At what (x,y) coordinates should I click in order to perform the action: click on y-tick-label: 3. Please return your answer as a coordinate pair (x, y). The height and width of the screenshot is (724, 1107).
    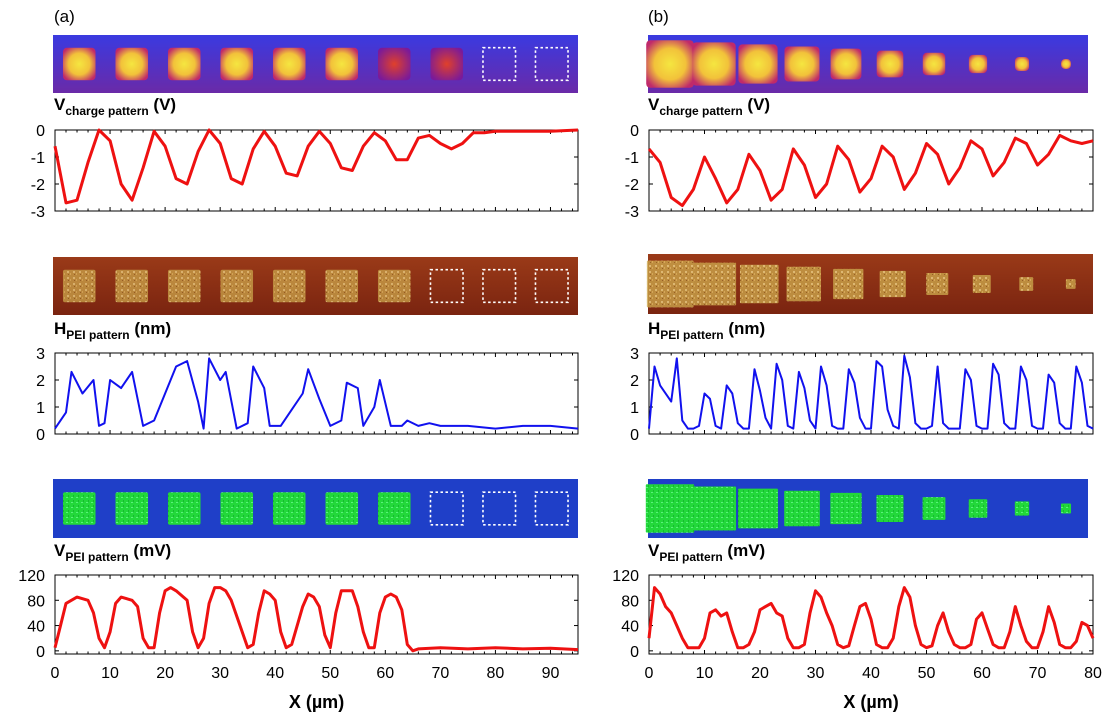
    Looking at the image, I should click on (634, 354).